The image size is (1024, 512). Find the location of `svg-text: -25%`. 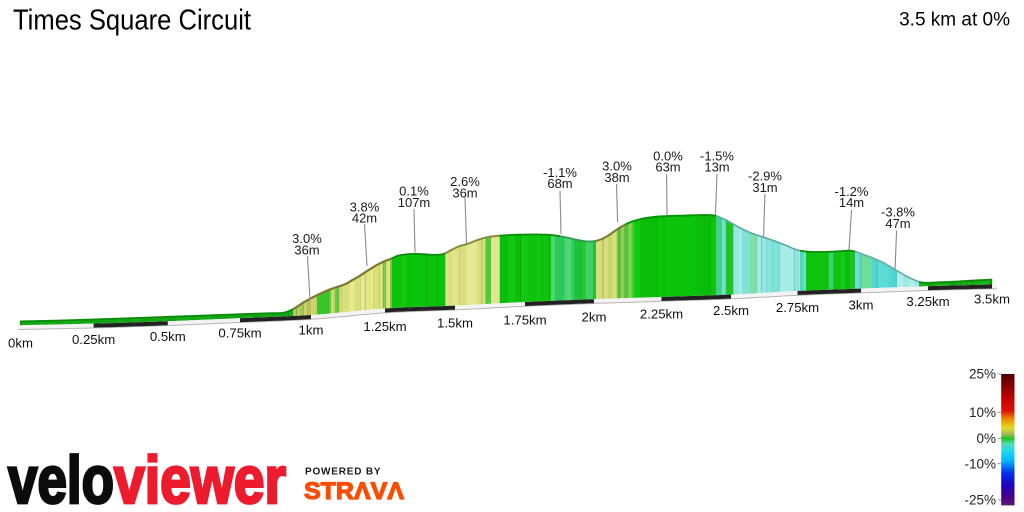

svg-text: -25% is located at coordinates (980, 500).